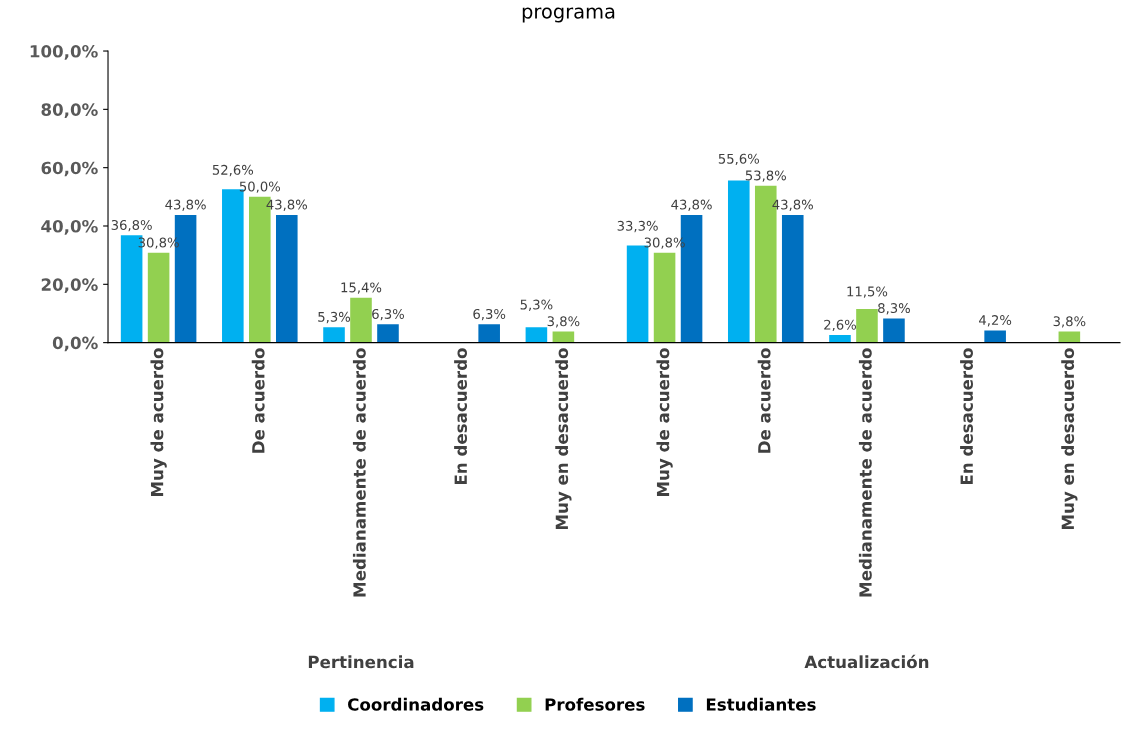  I want to click on data-label: 50,0%, so click(260, 187).